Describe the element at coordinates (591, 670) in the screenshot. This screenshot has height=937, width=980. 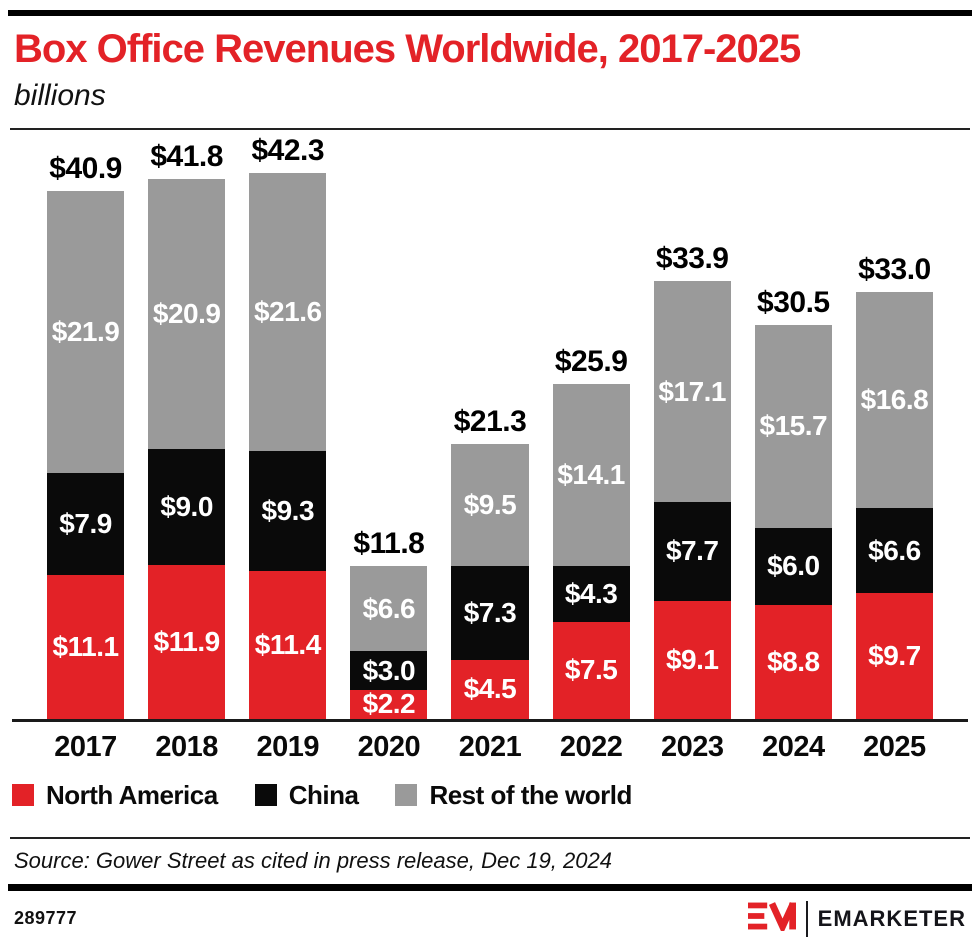
I see `bar-segment-north-america-2022: $7.5` at that location.